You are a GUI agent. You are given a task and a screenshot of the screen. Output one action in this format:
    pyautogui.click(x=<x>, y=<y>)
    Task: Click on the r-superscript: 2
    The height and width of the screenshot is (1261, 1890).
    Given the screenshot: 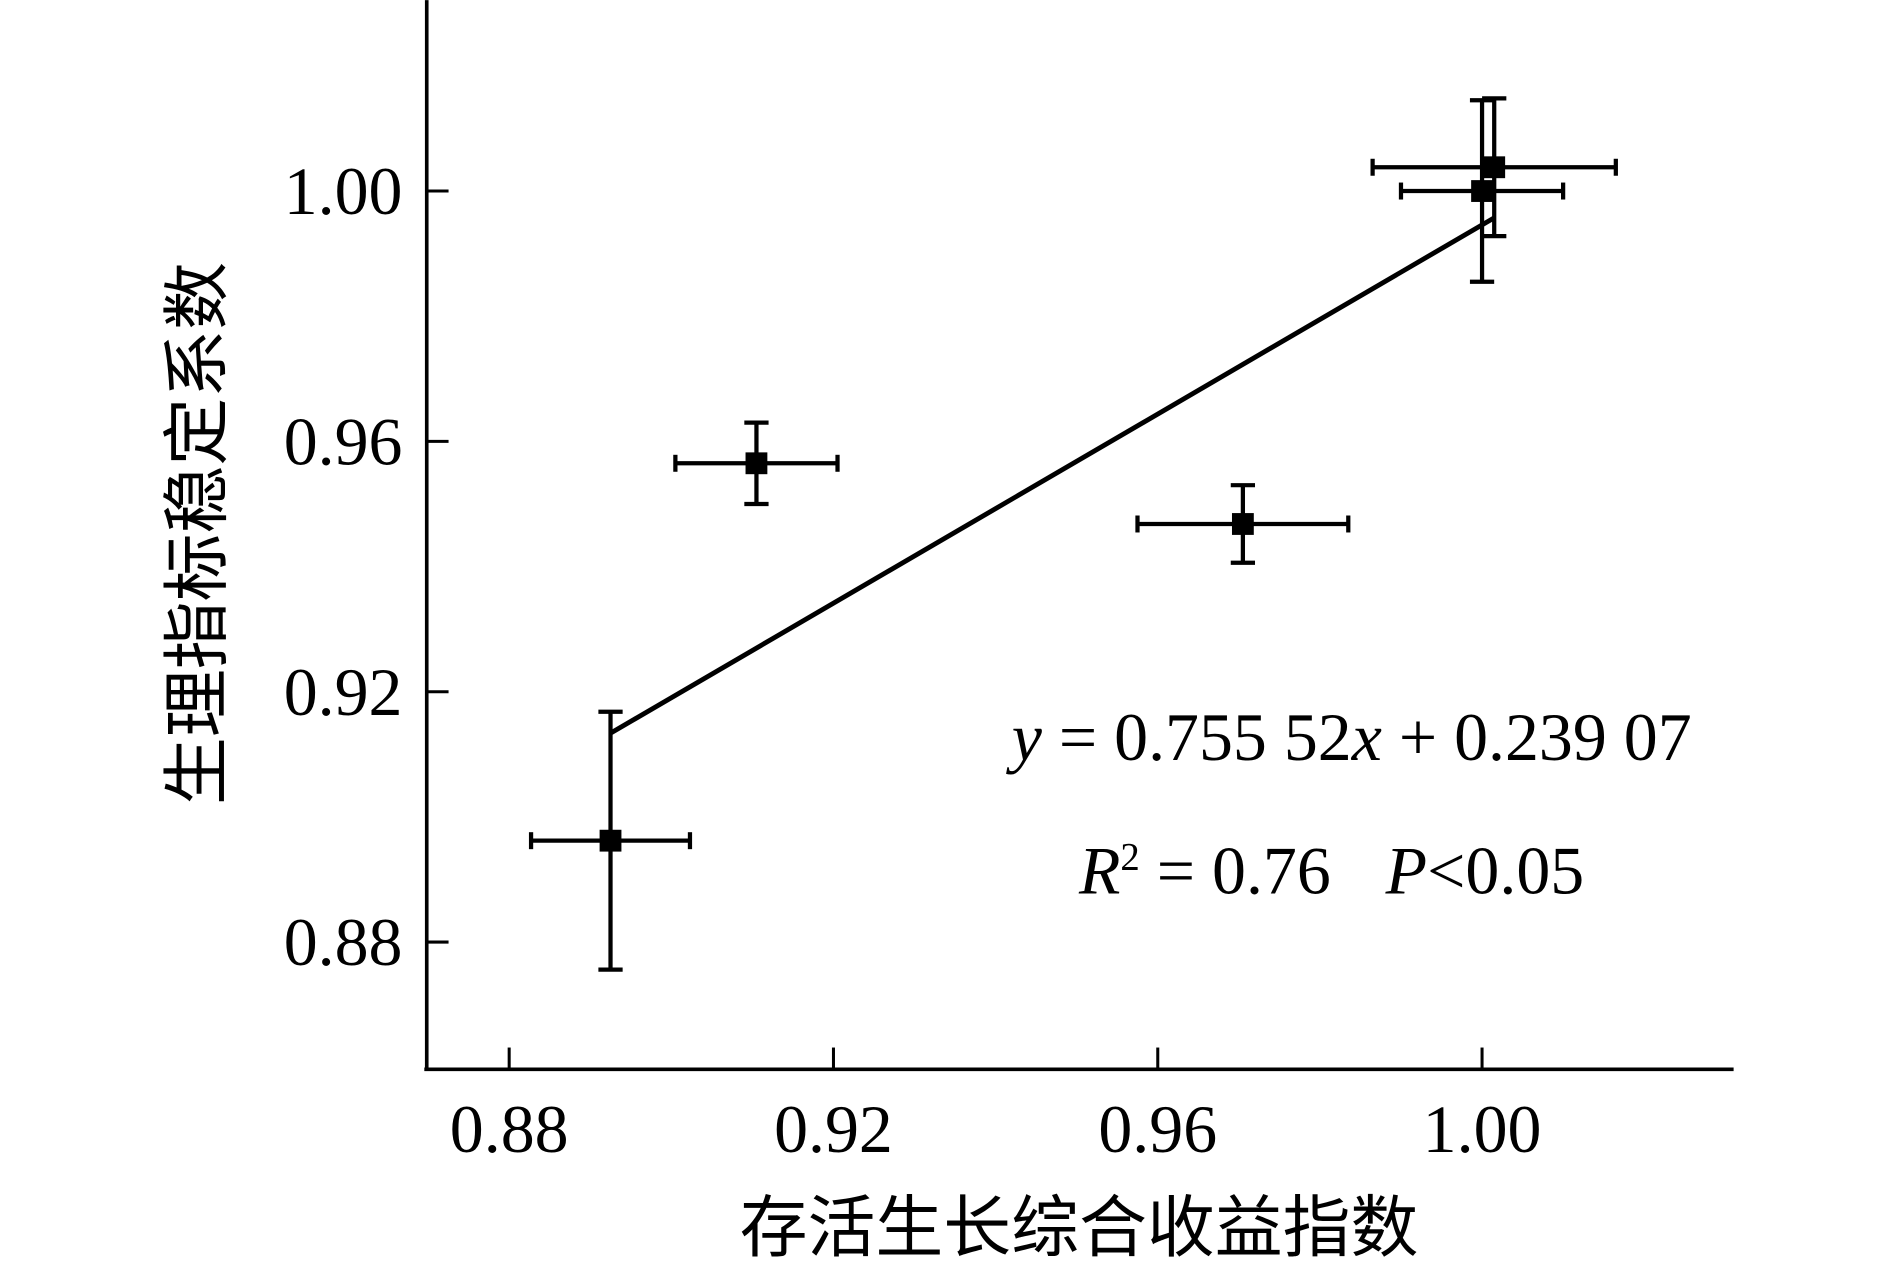 What is the action you would take?
    pyautogui.click(x=1129, y=856)
    